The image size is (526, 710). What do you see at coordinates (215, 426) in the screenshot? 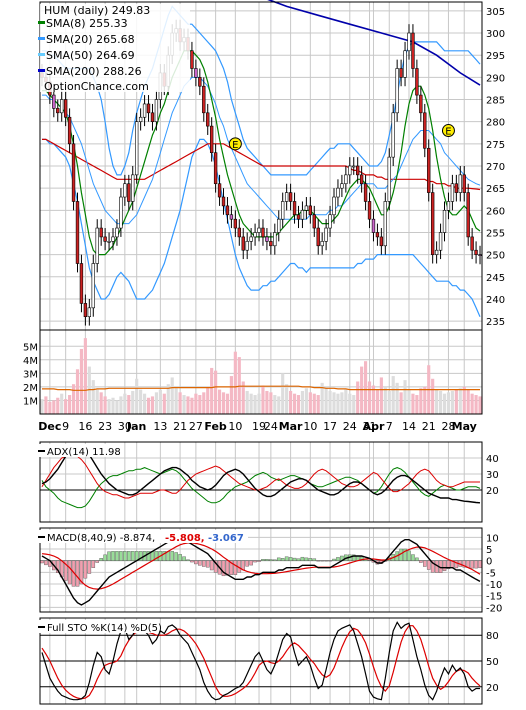
I see `date-axis-label: Feb` at bounding box center [215, 426].